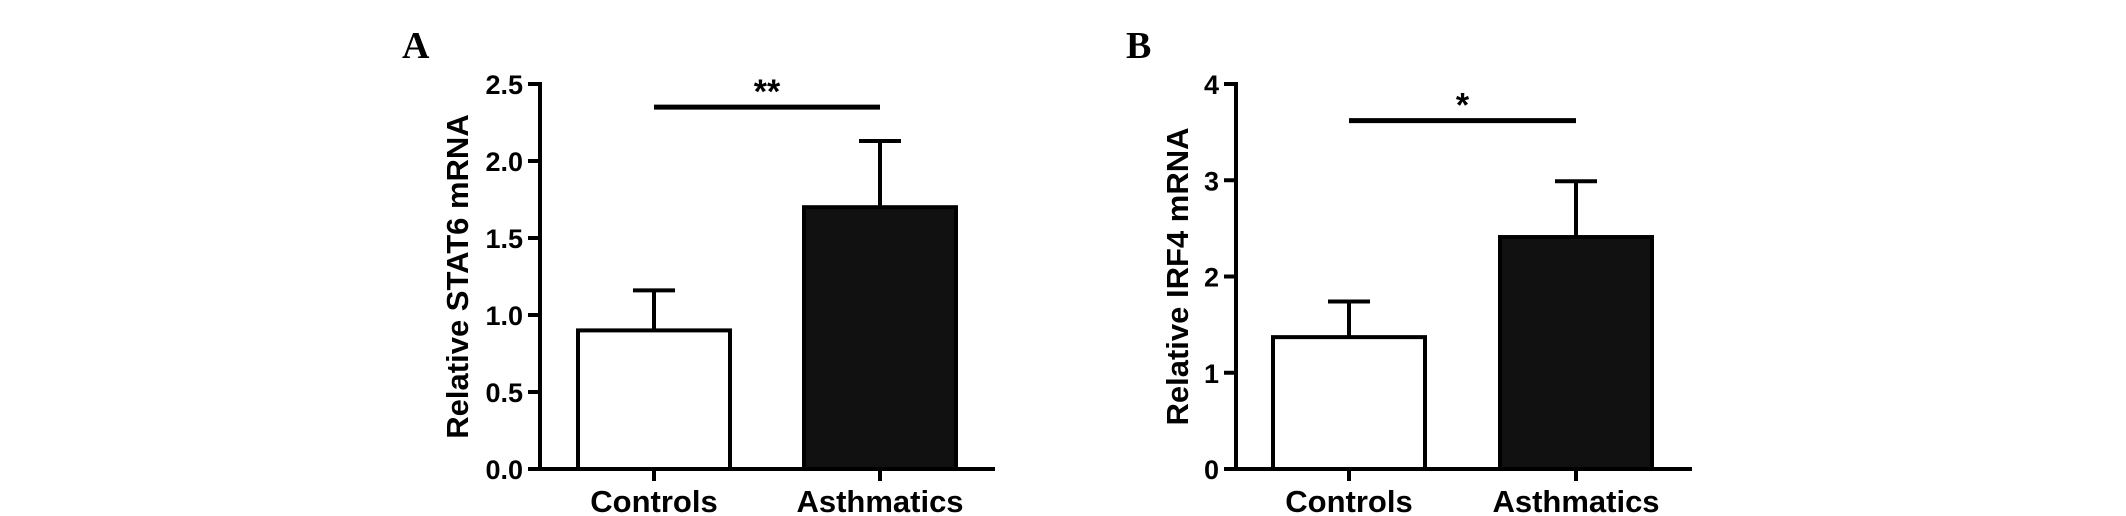 The width and height of the screenshot is (2126, 516). I want to click on y-tick-label: 1.0, so click(504, 316).